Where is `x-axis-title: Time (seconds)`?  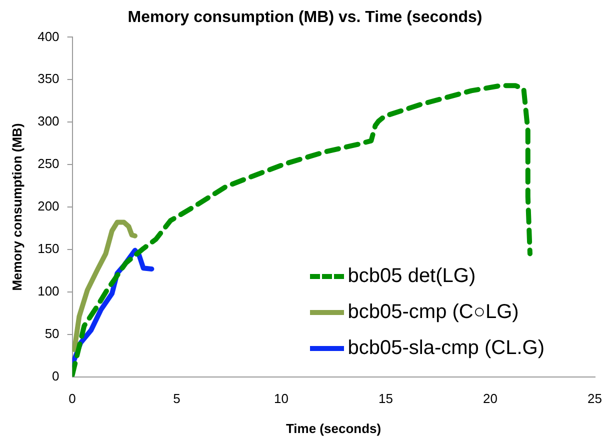 x-axis-title: Time (seconds) is located at coordinates (334, 428).